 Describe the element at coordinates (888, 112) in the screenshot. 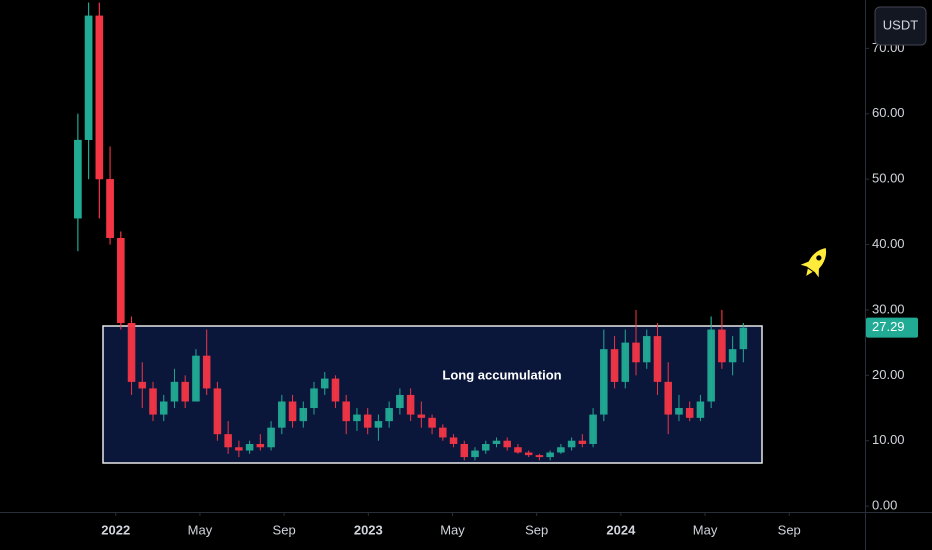

I see `y-tick-label: 60.00` at that location.